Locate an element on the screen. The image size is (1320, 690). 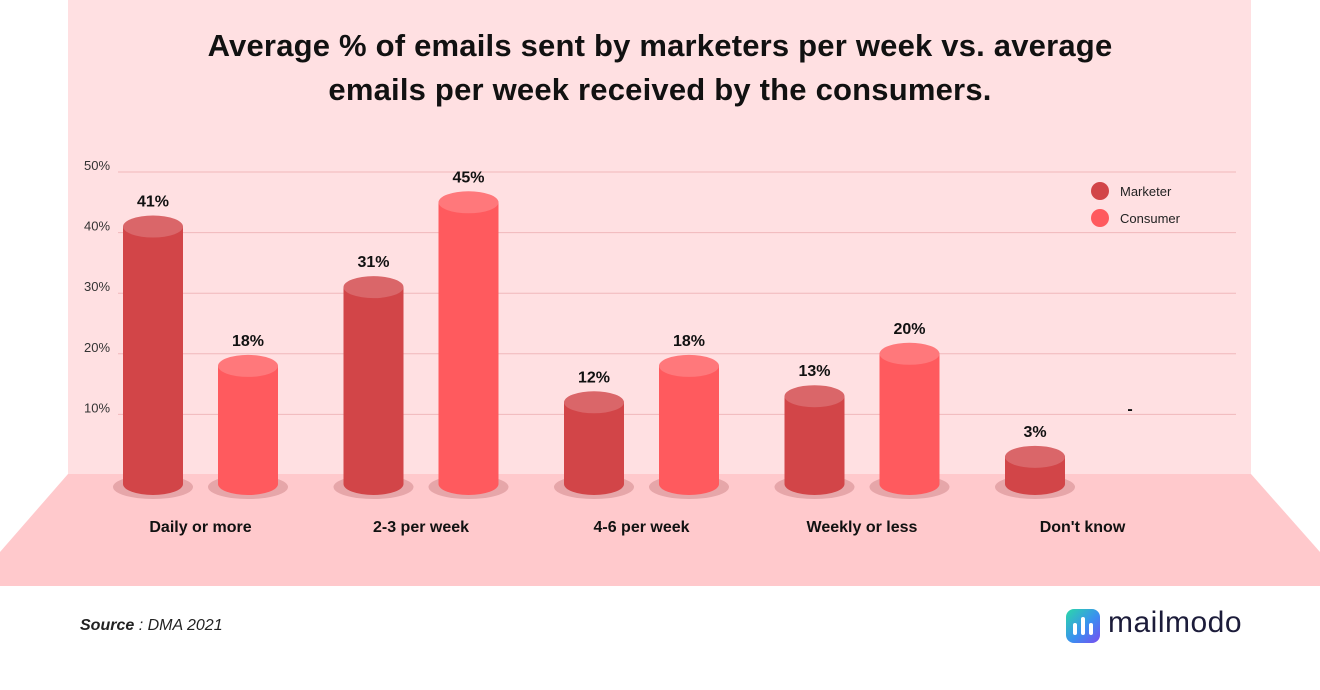
data-label: 45% is located at coordinates (468, 177).